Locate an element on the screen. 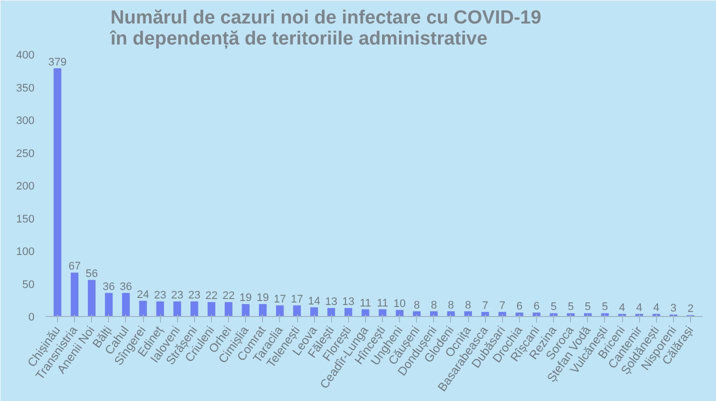  data-label: 14 is located at coordinates (314, 301).